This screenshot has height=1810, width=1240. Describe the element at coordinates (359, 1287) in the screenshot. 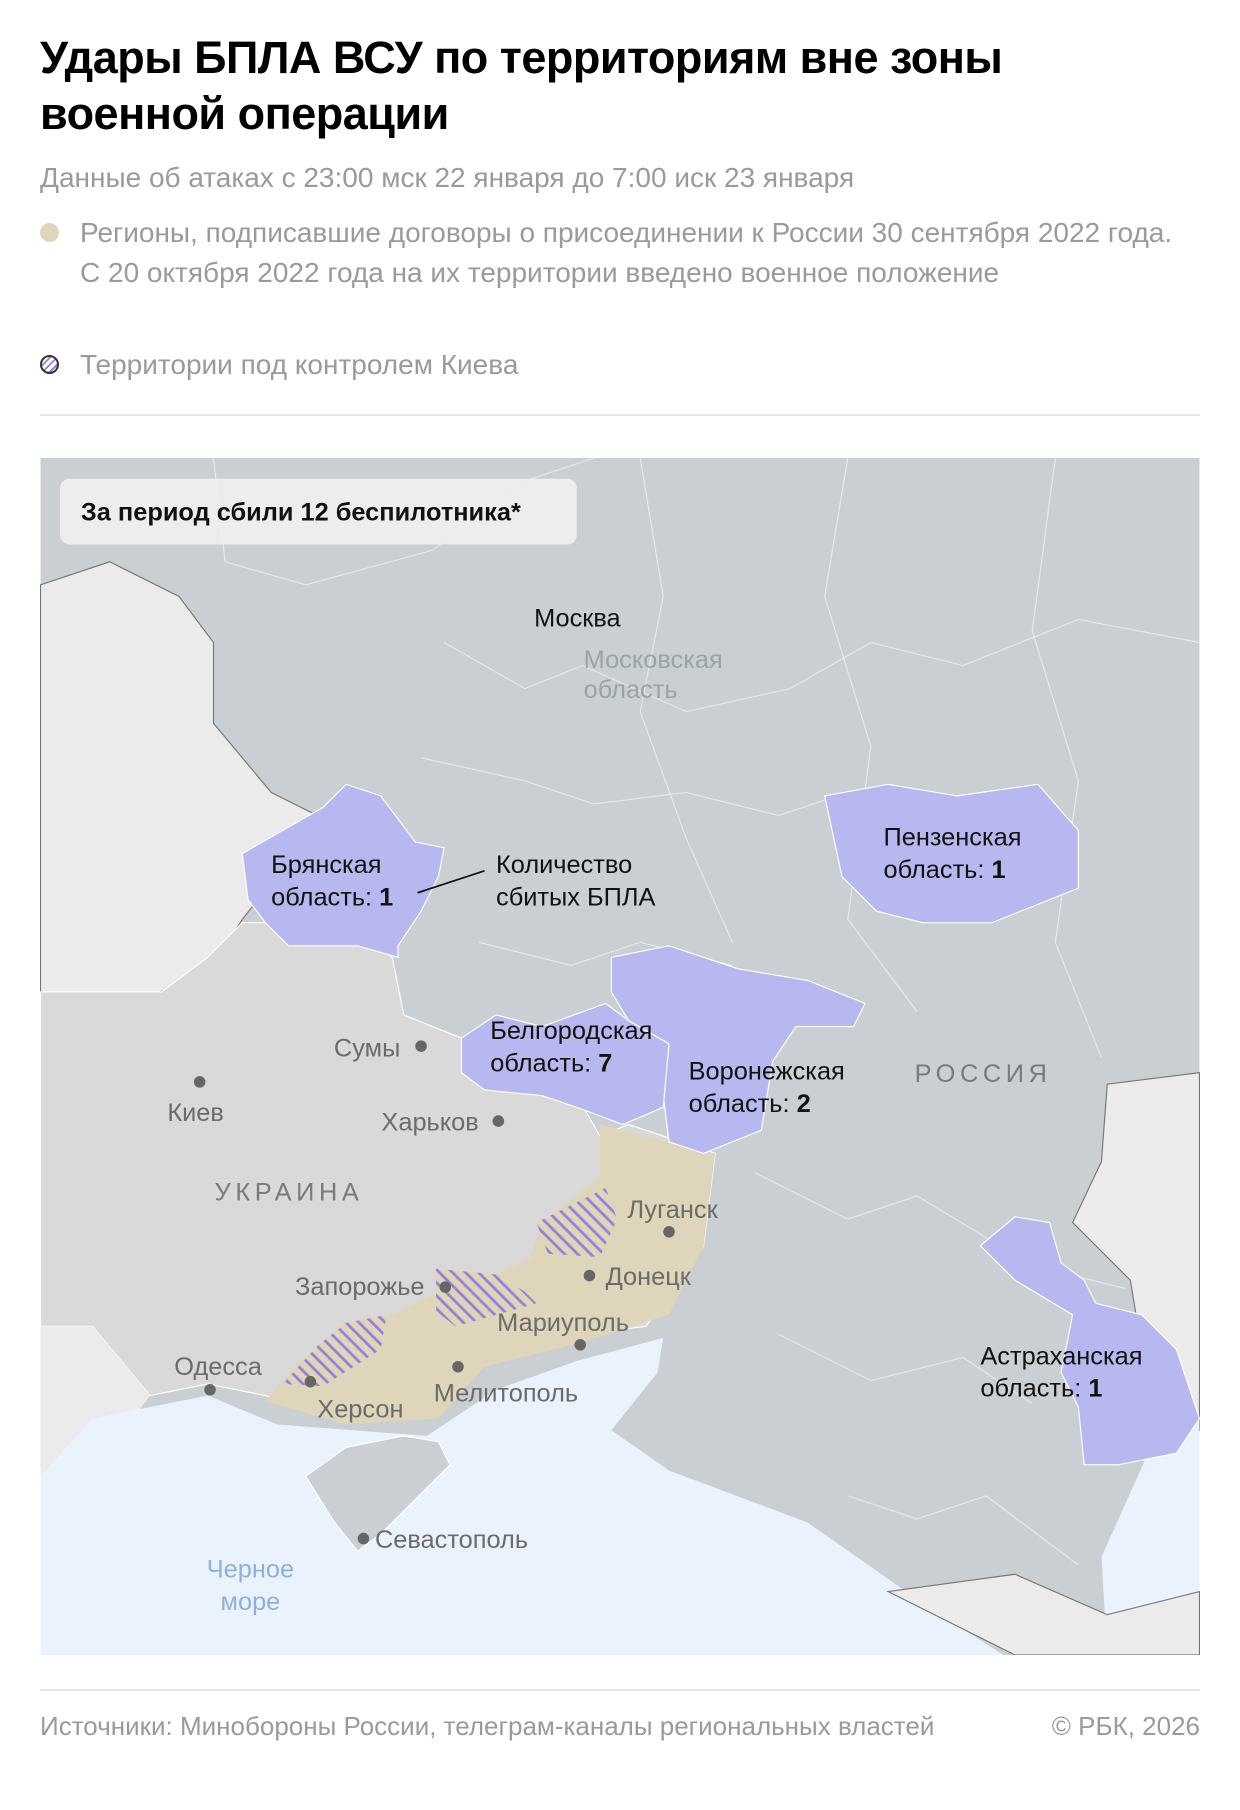

I see `city-zaporozhye: Запорожье` at that location.